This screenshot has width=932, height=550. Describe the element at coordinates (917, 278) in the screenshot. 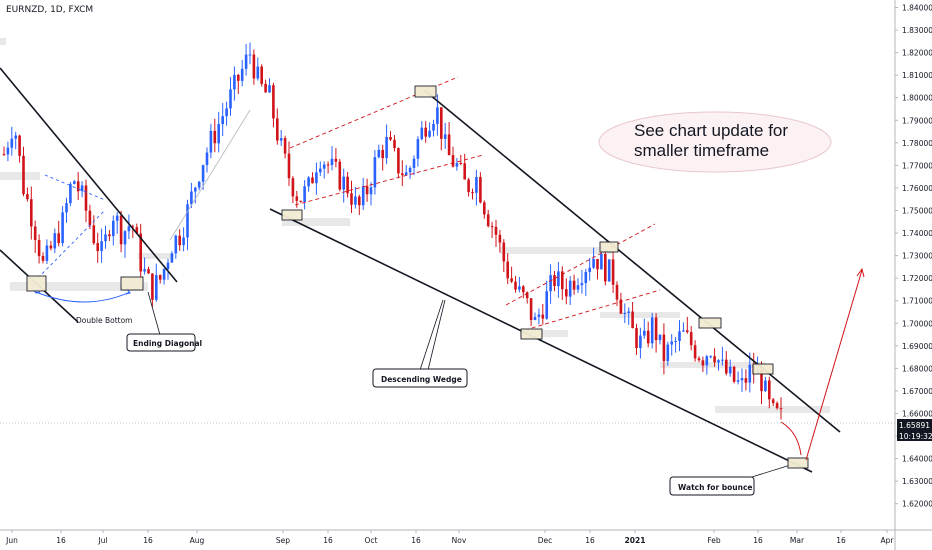

I see `y-tick-label: 1.72000` at that location.